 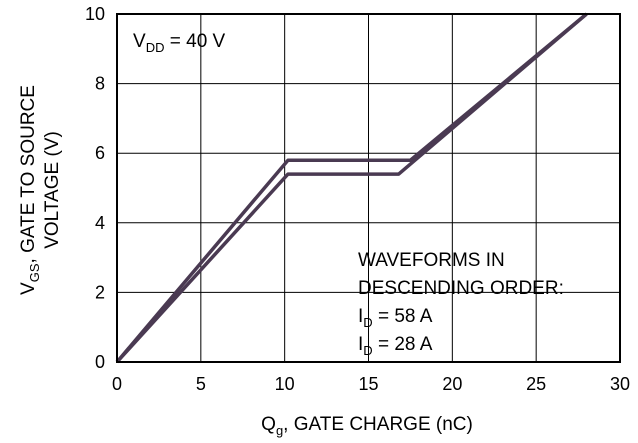 What do you see at coordinates (452, 384) in the screenshot?
I see `x-tick-label: 20` at bounding box center [452, 384].